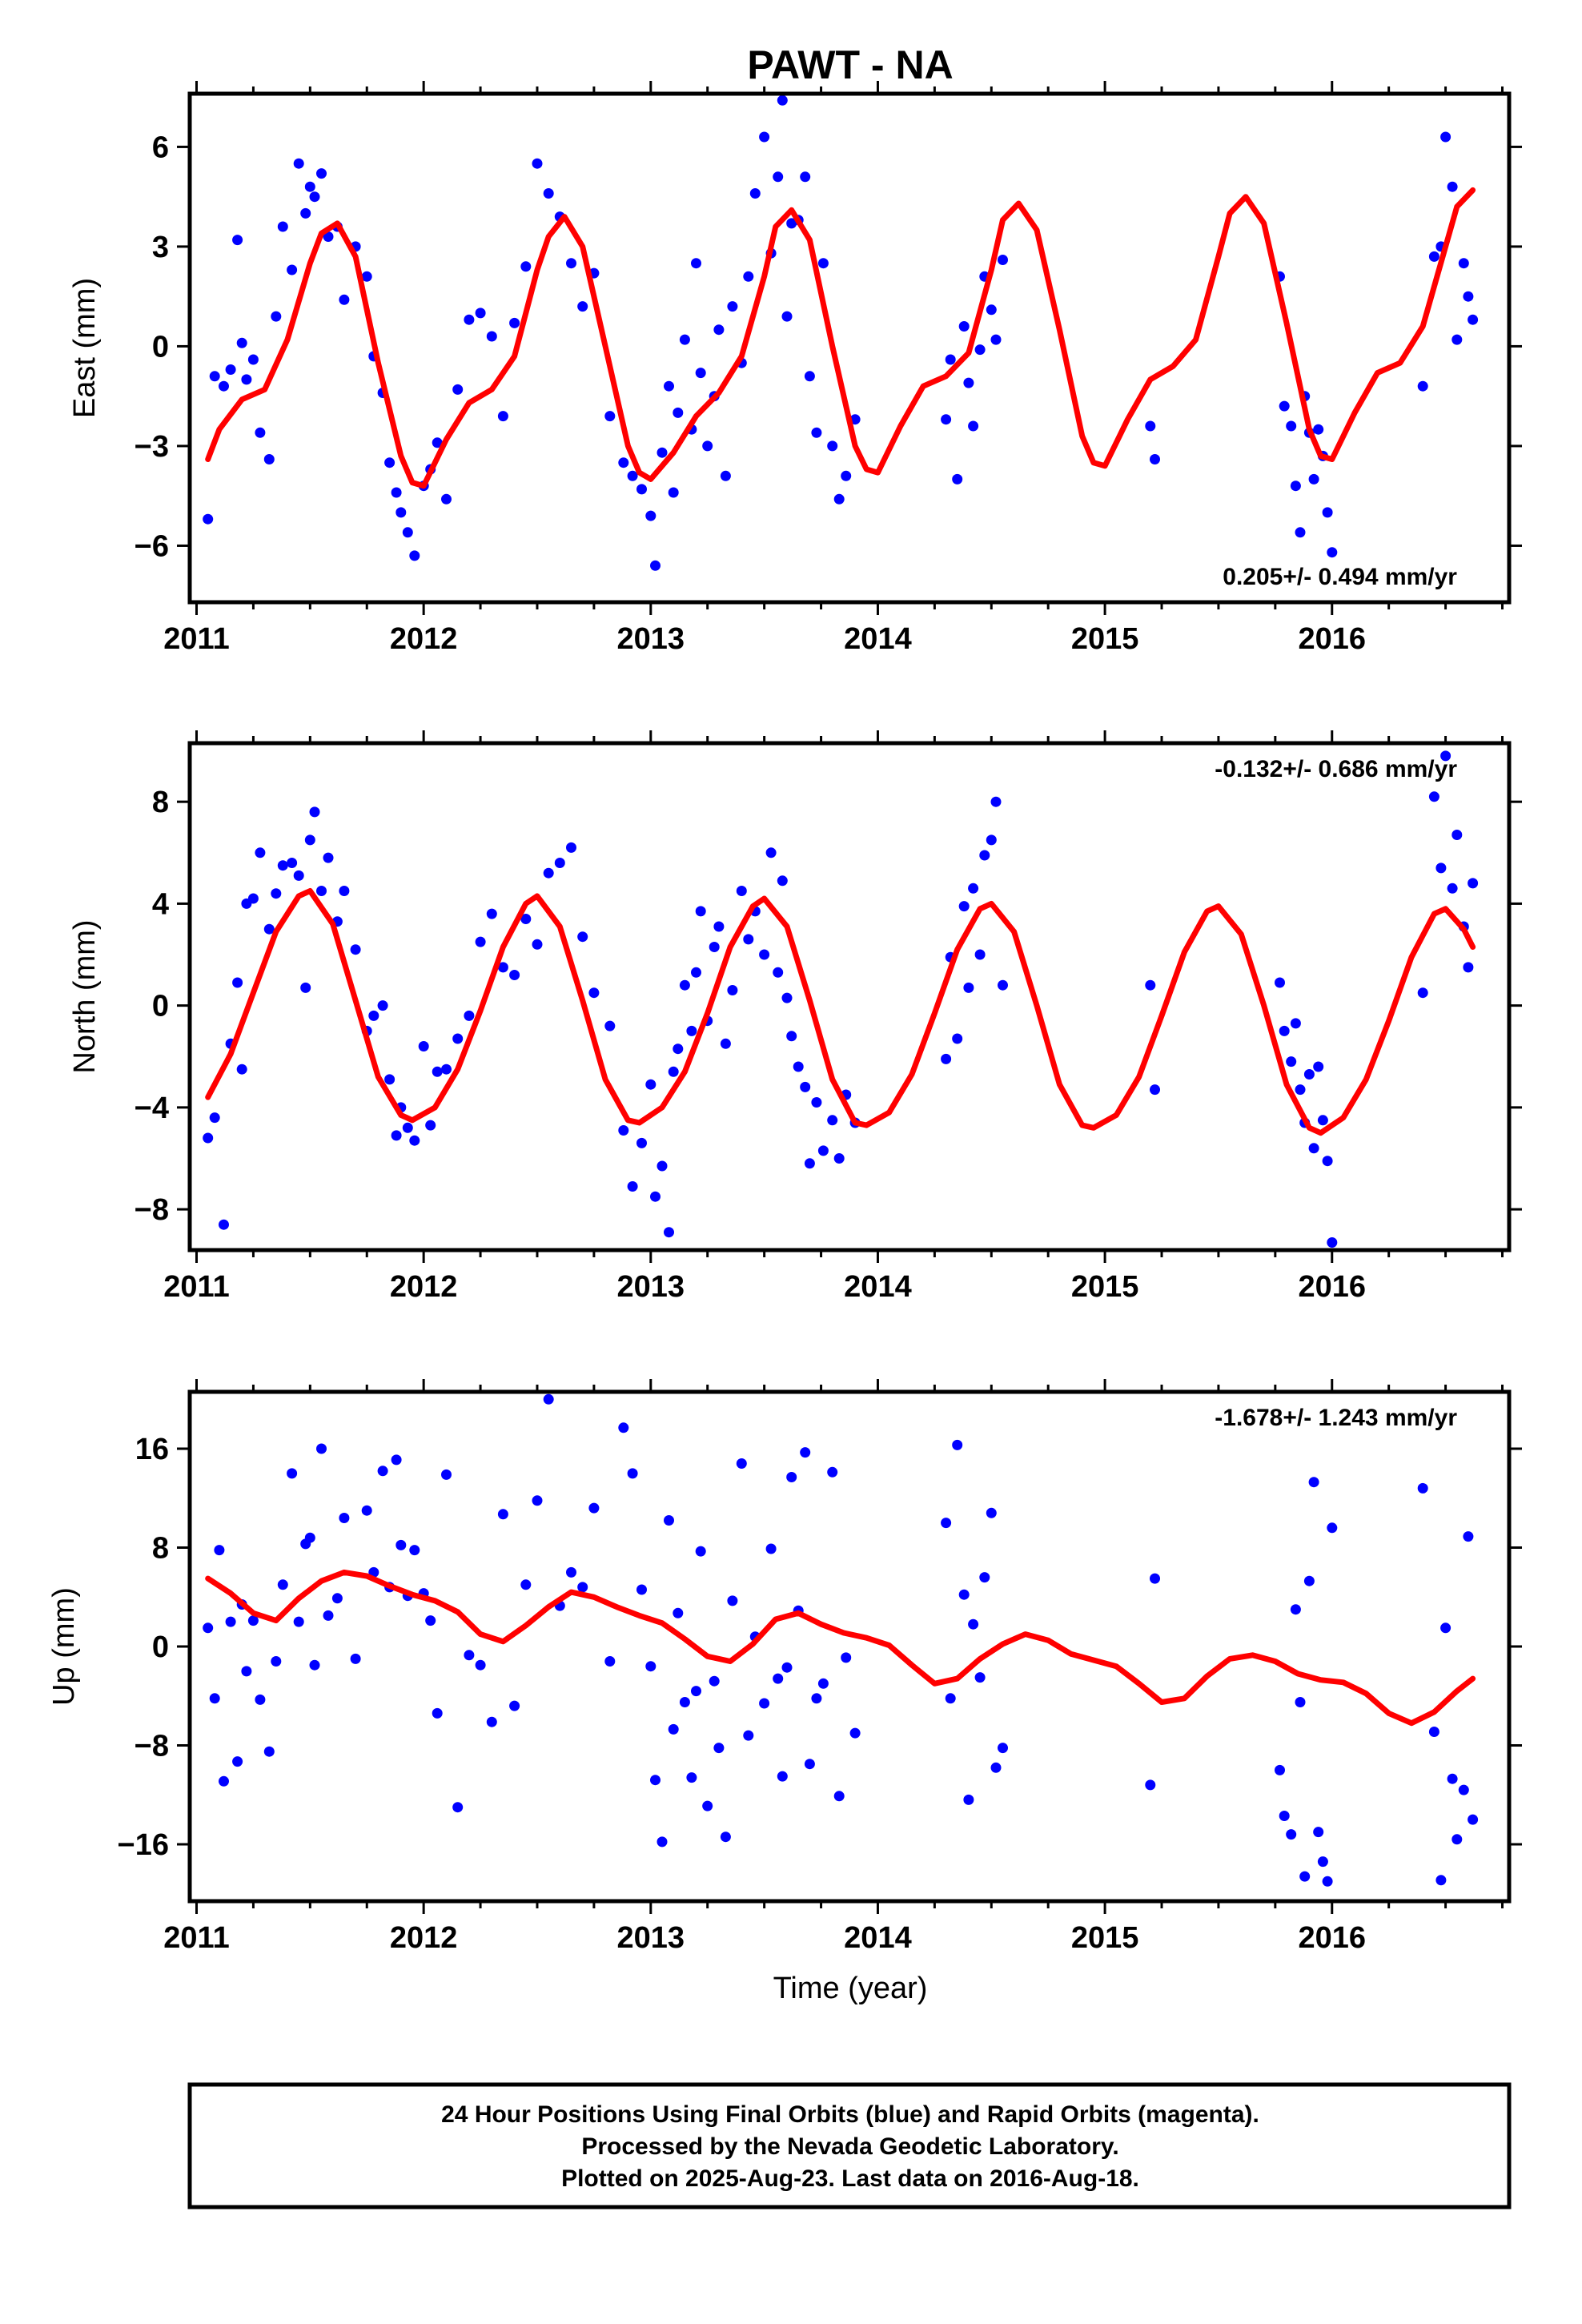 The height and width of the screenshot is (2324, 1582). I want to click on east-x-tick-label: 2014, so click(878, 639).